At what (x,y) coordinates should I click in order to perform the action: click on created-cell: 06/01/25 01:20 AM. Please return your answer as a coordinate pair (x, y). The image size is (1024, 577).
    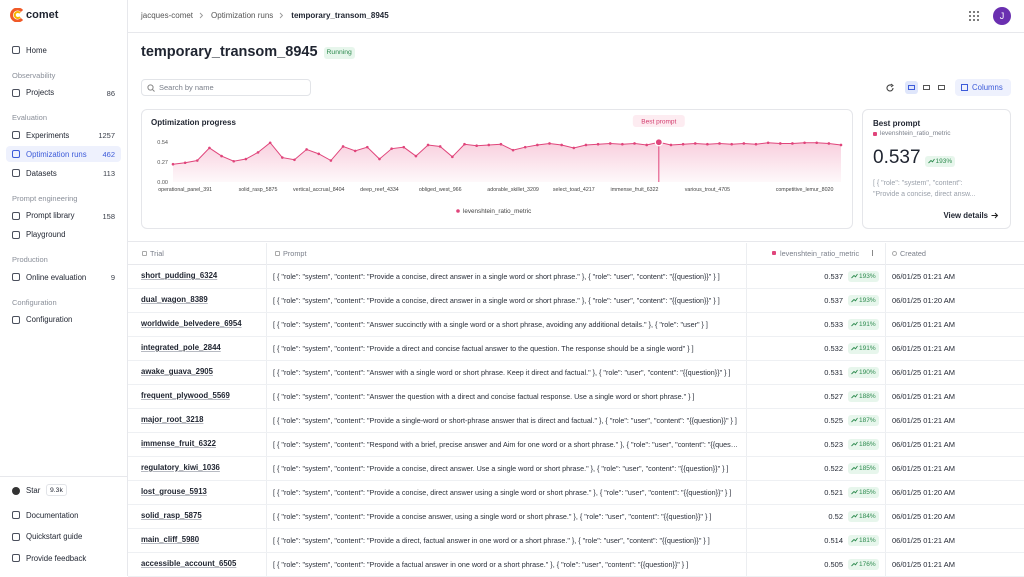
    Looking at the image, I should click on (923, 492).